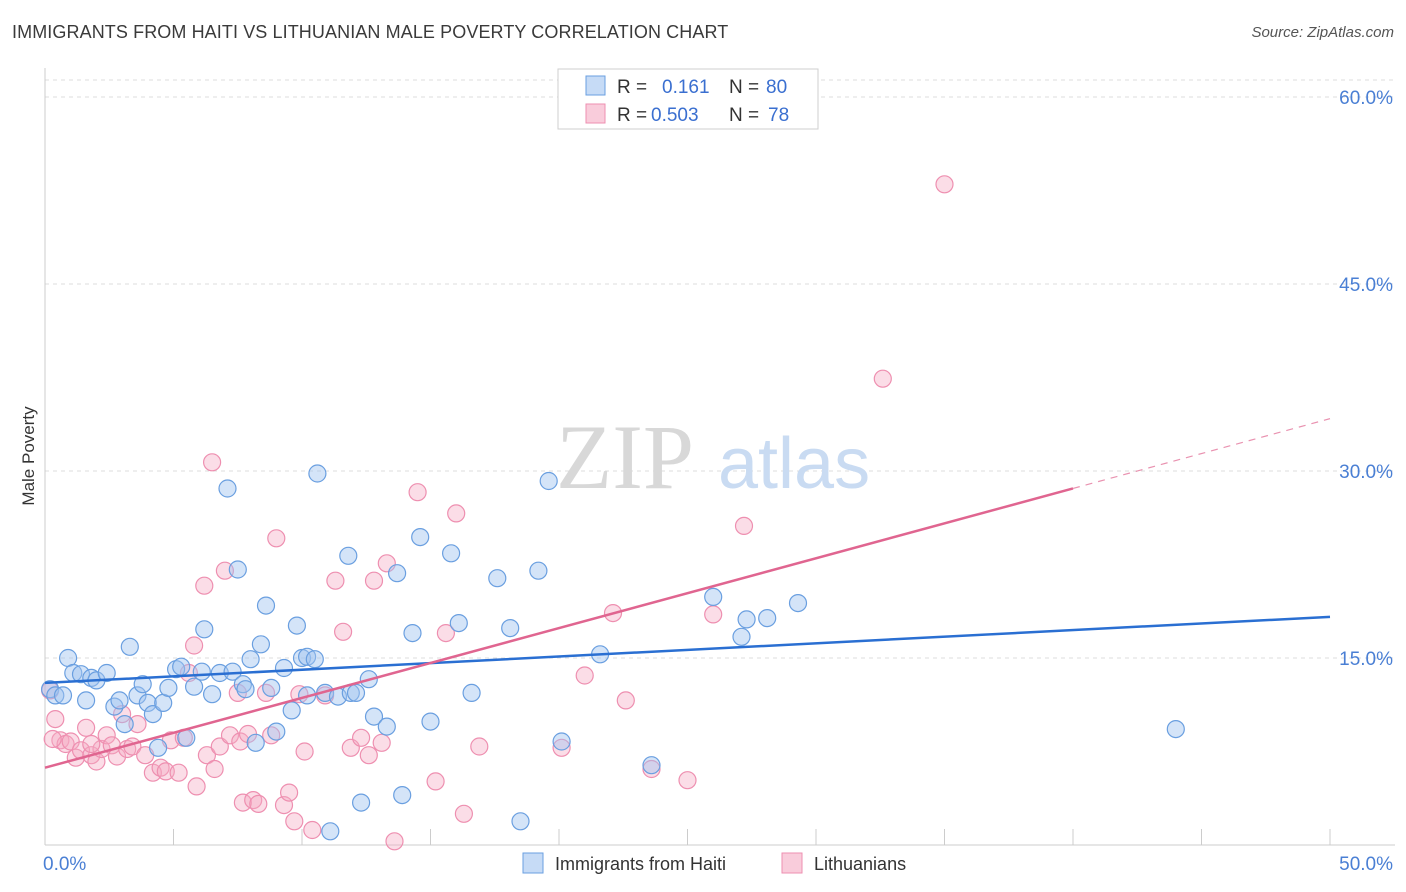 This screenshot has width=1406, height=892. I want to click on legend-n-value: 80, so click(776, 87).